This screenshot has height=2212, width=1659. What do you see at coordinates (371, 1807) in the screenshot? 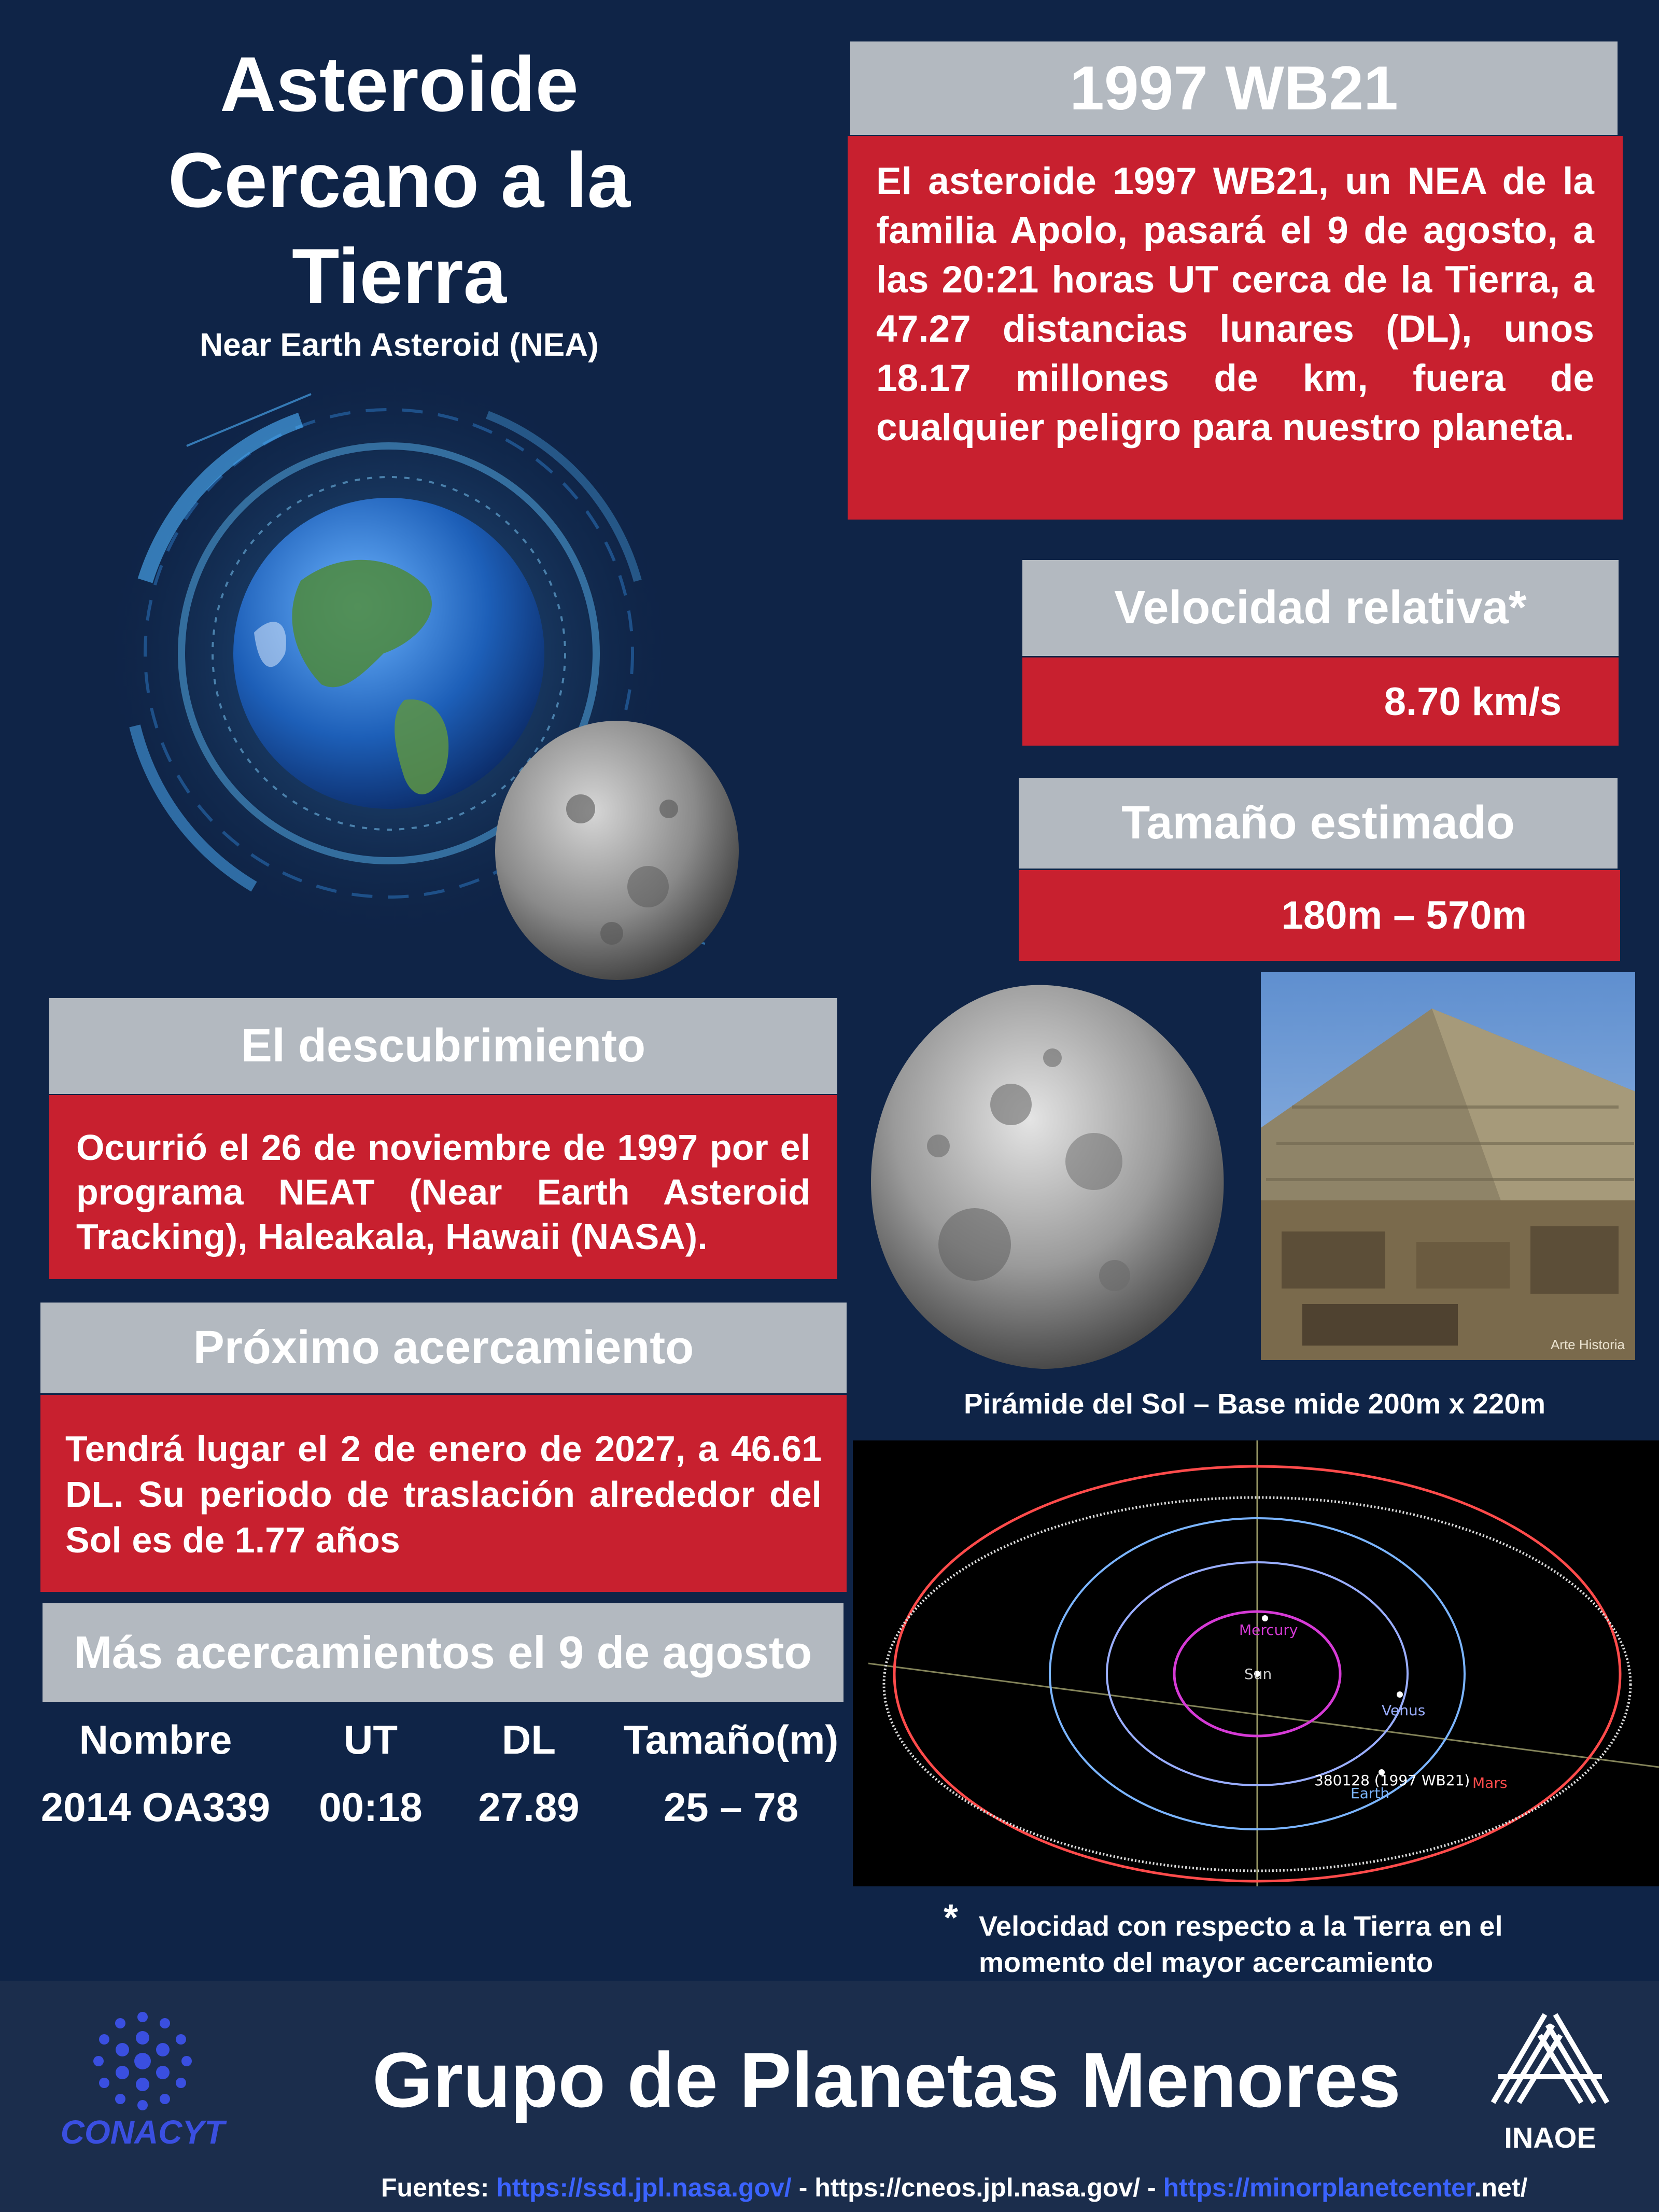
I see `table-cell-ut: 00:18` at bounding box center [371, 1807].